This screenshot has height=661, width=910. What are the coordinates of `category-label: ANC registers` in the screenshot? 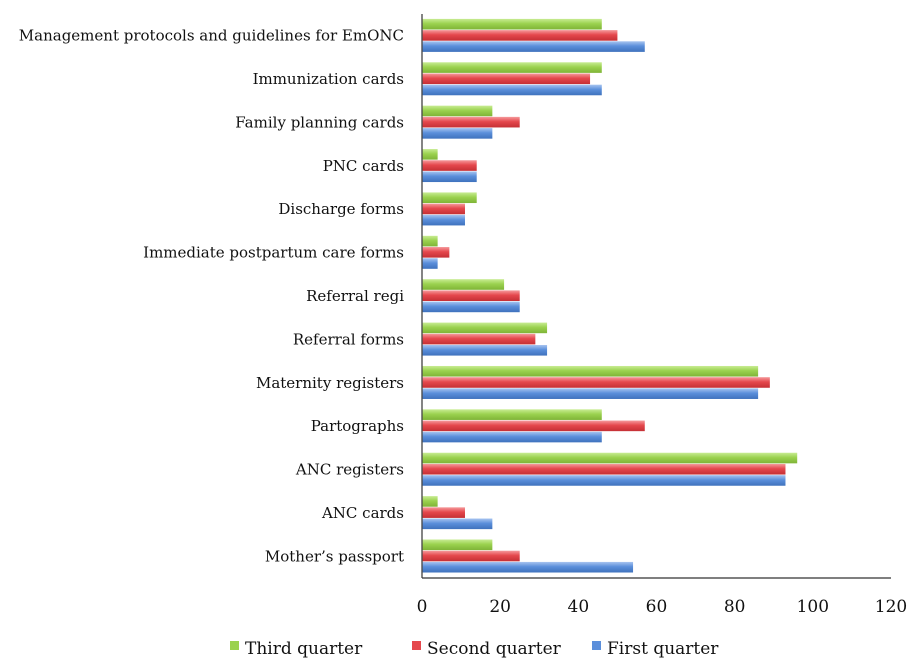 It's located at (349, 470).